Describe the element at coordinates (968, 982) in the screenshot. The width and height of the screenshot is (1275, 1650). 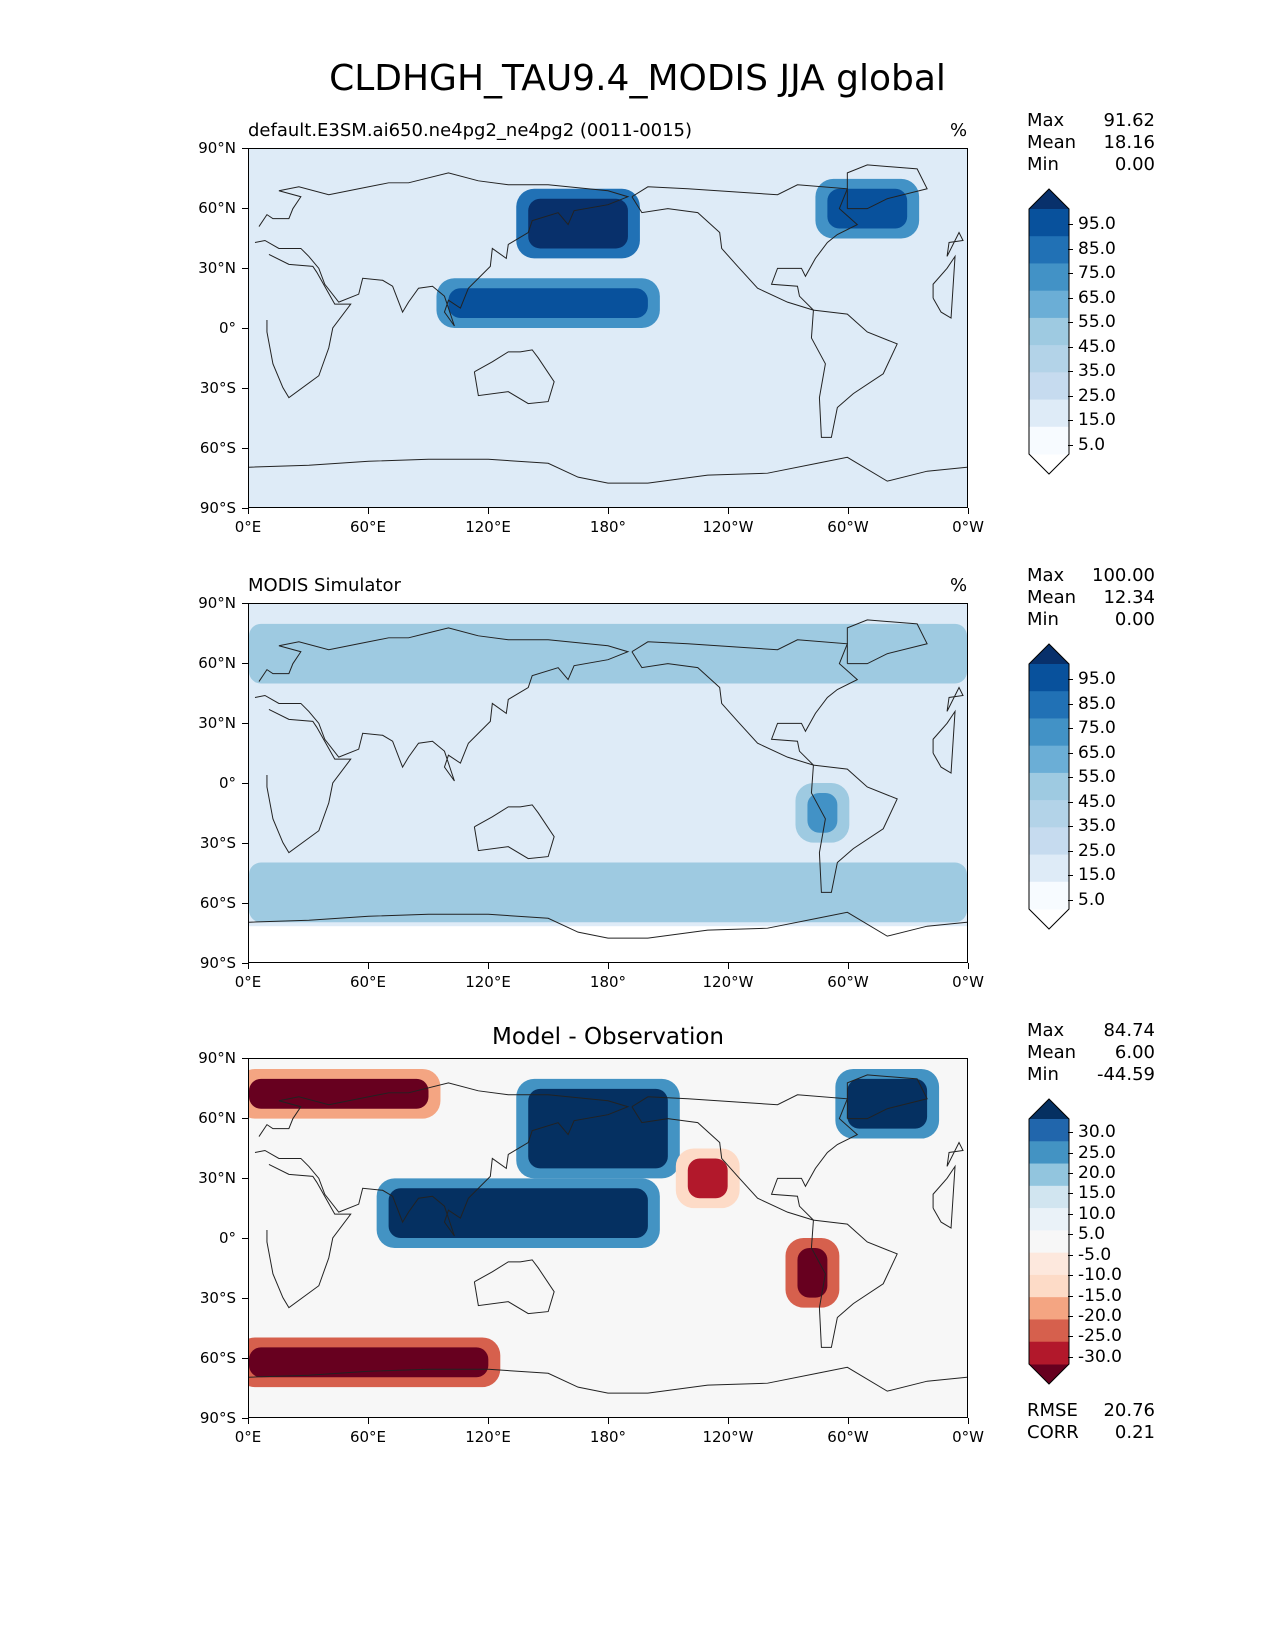
I see `lon-tick-label: 0°W` at that location.